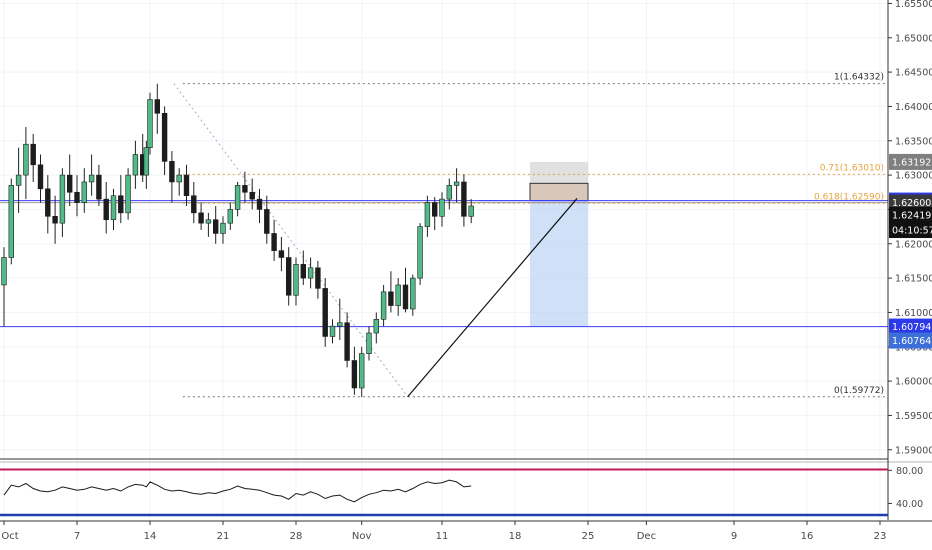  What do you see at coordinates (849, 197) in the screenshot?
I see `fib-label-2: 0.618(1.62590)` at bounding box center [849, 197].